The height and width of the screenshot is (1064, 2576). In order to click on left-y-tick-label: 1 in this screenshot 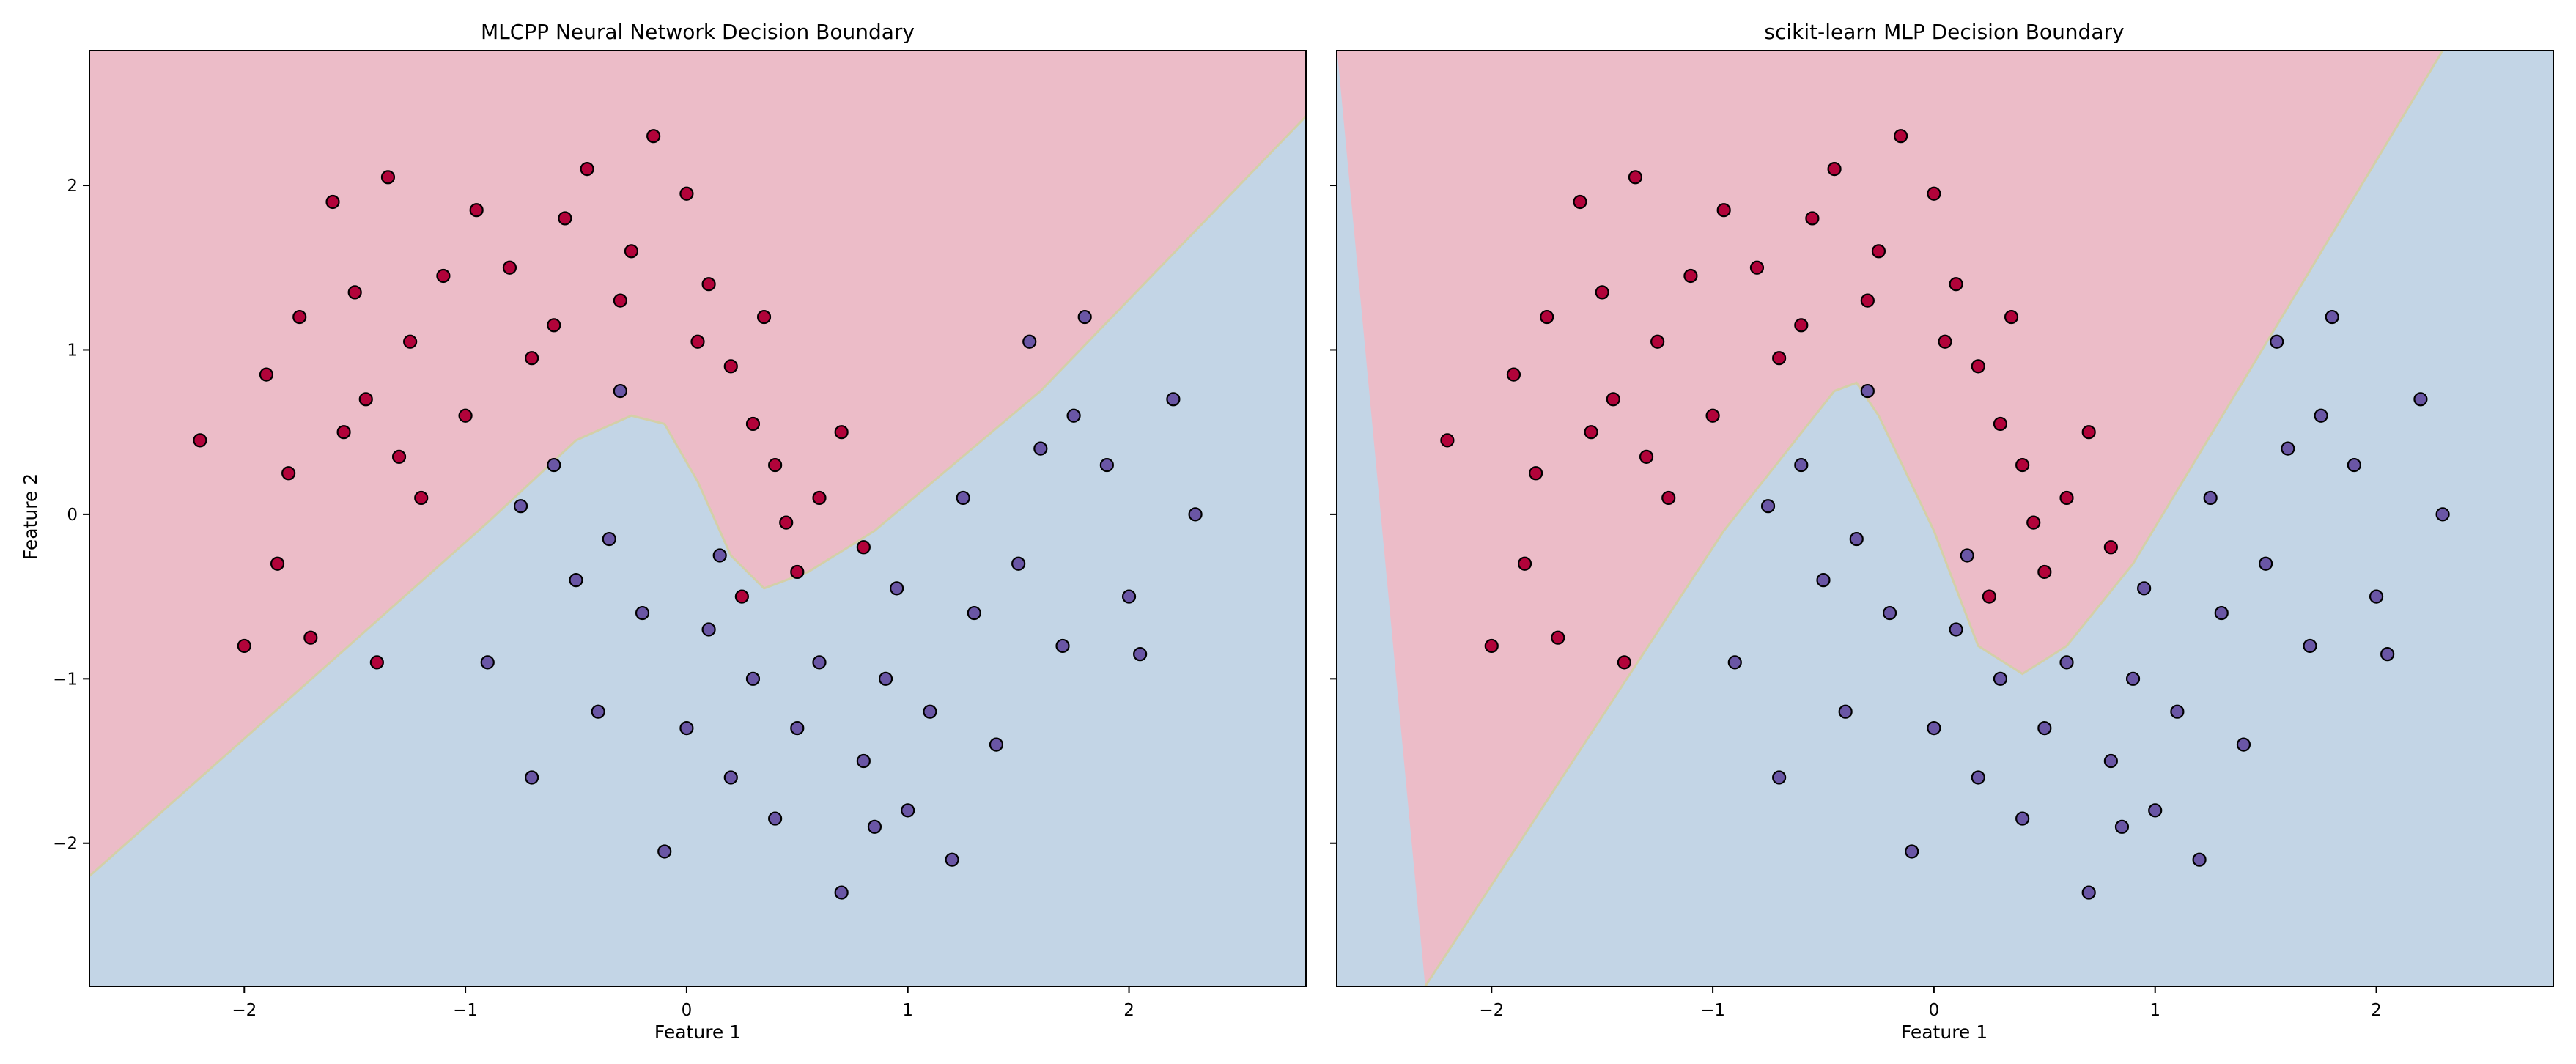, I will do `click(72, 350)`.